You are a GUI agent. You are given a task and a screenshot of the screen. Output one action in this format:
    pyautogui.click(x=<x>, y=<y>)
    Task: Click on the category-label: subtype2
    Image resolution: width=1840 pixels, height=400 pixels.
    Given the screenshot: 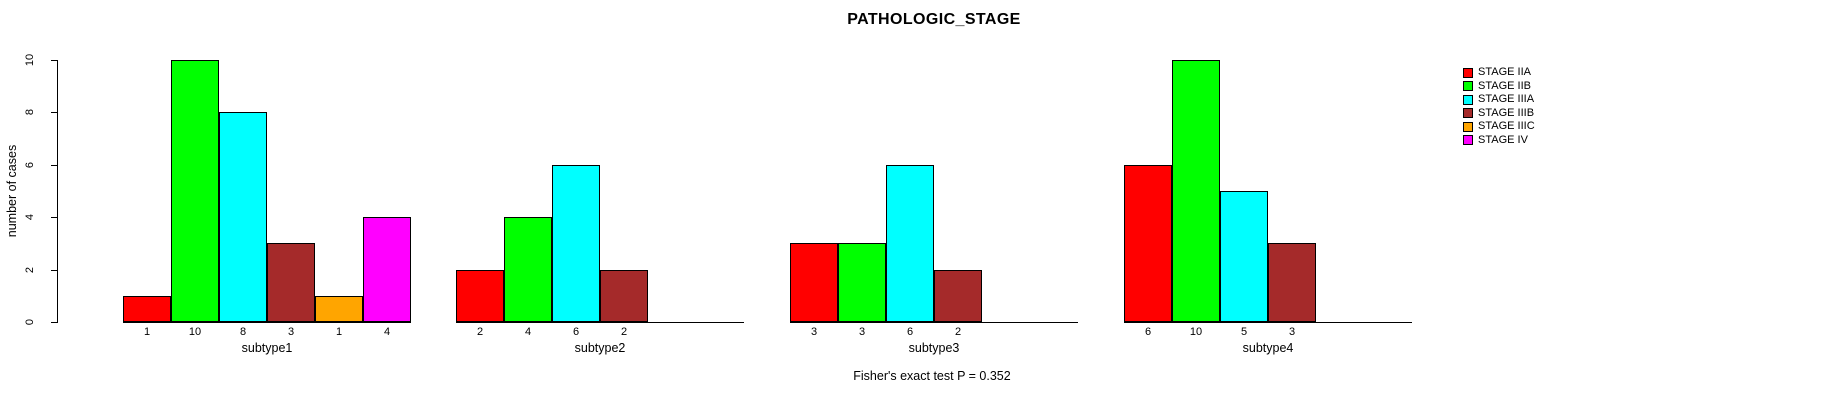 What is the action you would take?
    pyautogui.click(x=600, y=348)
    